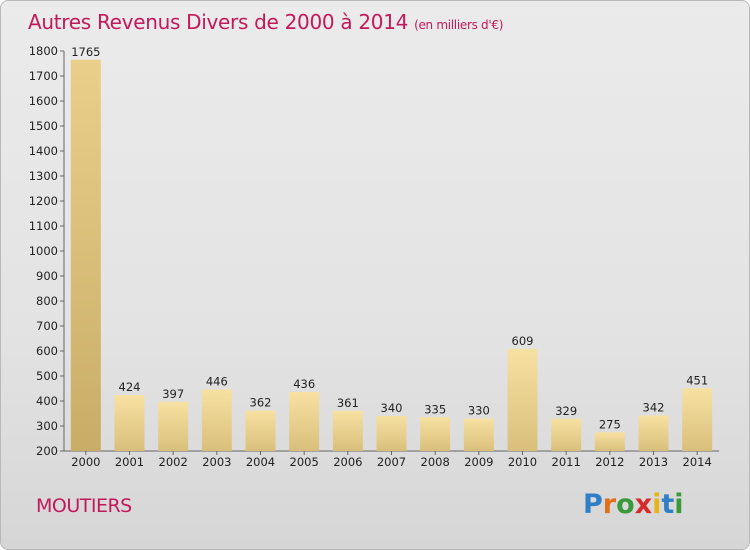 This screenshot has height=550, width=750. What do you see at coordinates (566, 411) in the screenshot?
I see `value-label: 329` at bounding box center [566, 411].